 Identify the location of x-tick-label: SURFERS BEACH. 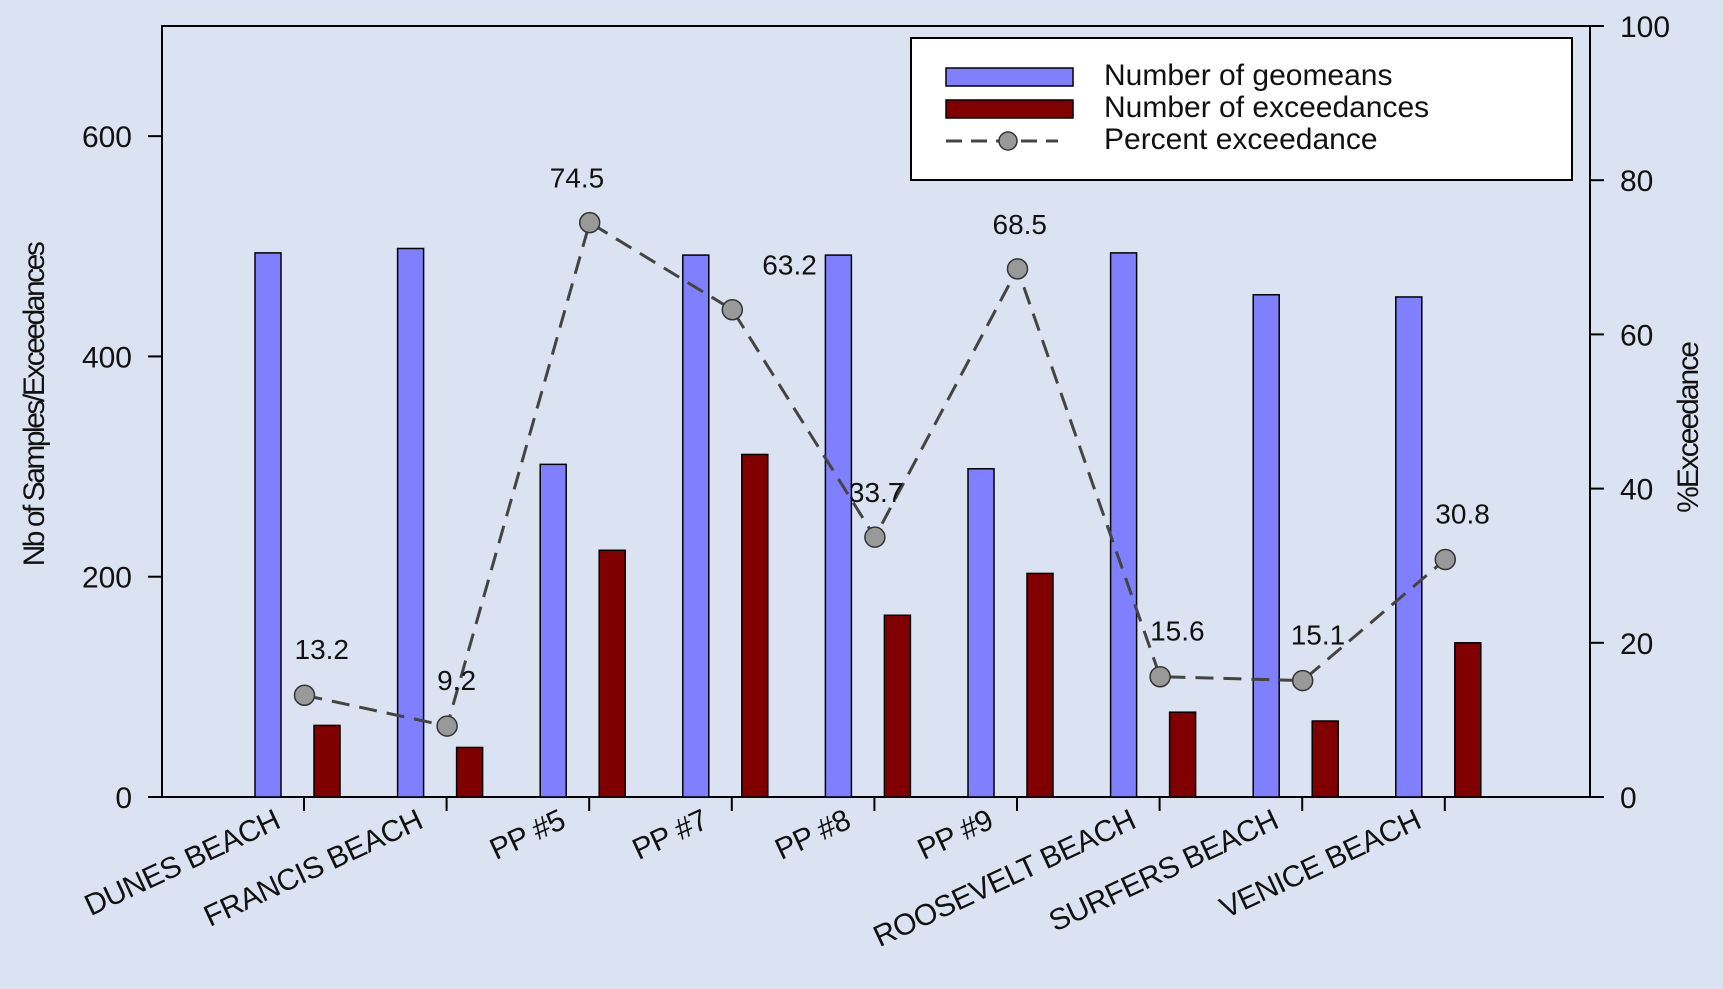
(1163, 870).